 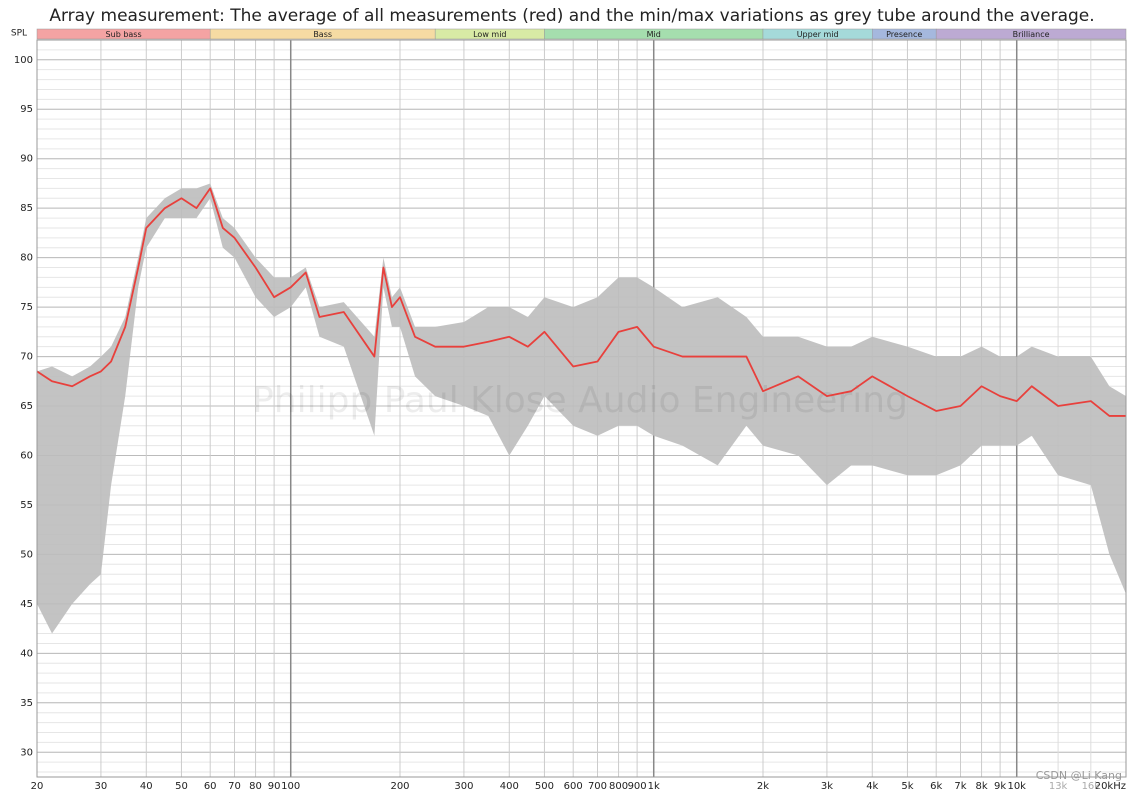 What do you see at coordinates (23, 60) in the screenshot?
I see `y-tick-label: 100` at bounding box center [23, 60].